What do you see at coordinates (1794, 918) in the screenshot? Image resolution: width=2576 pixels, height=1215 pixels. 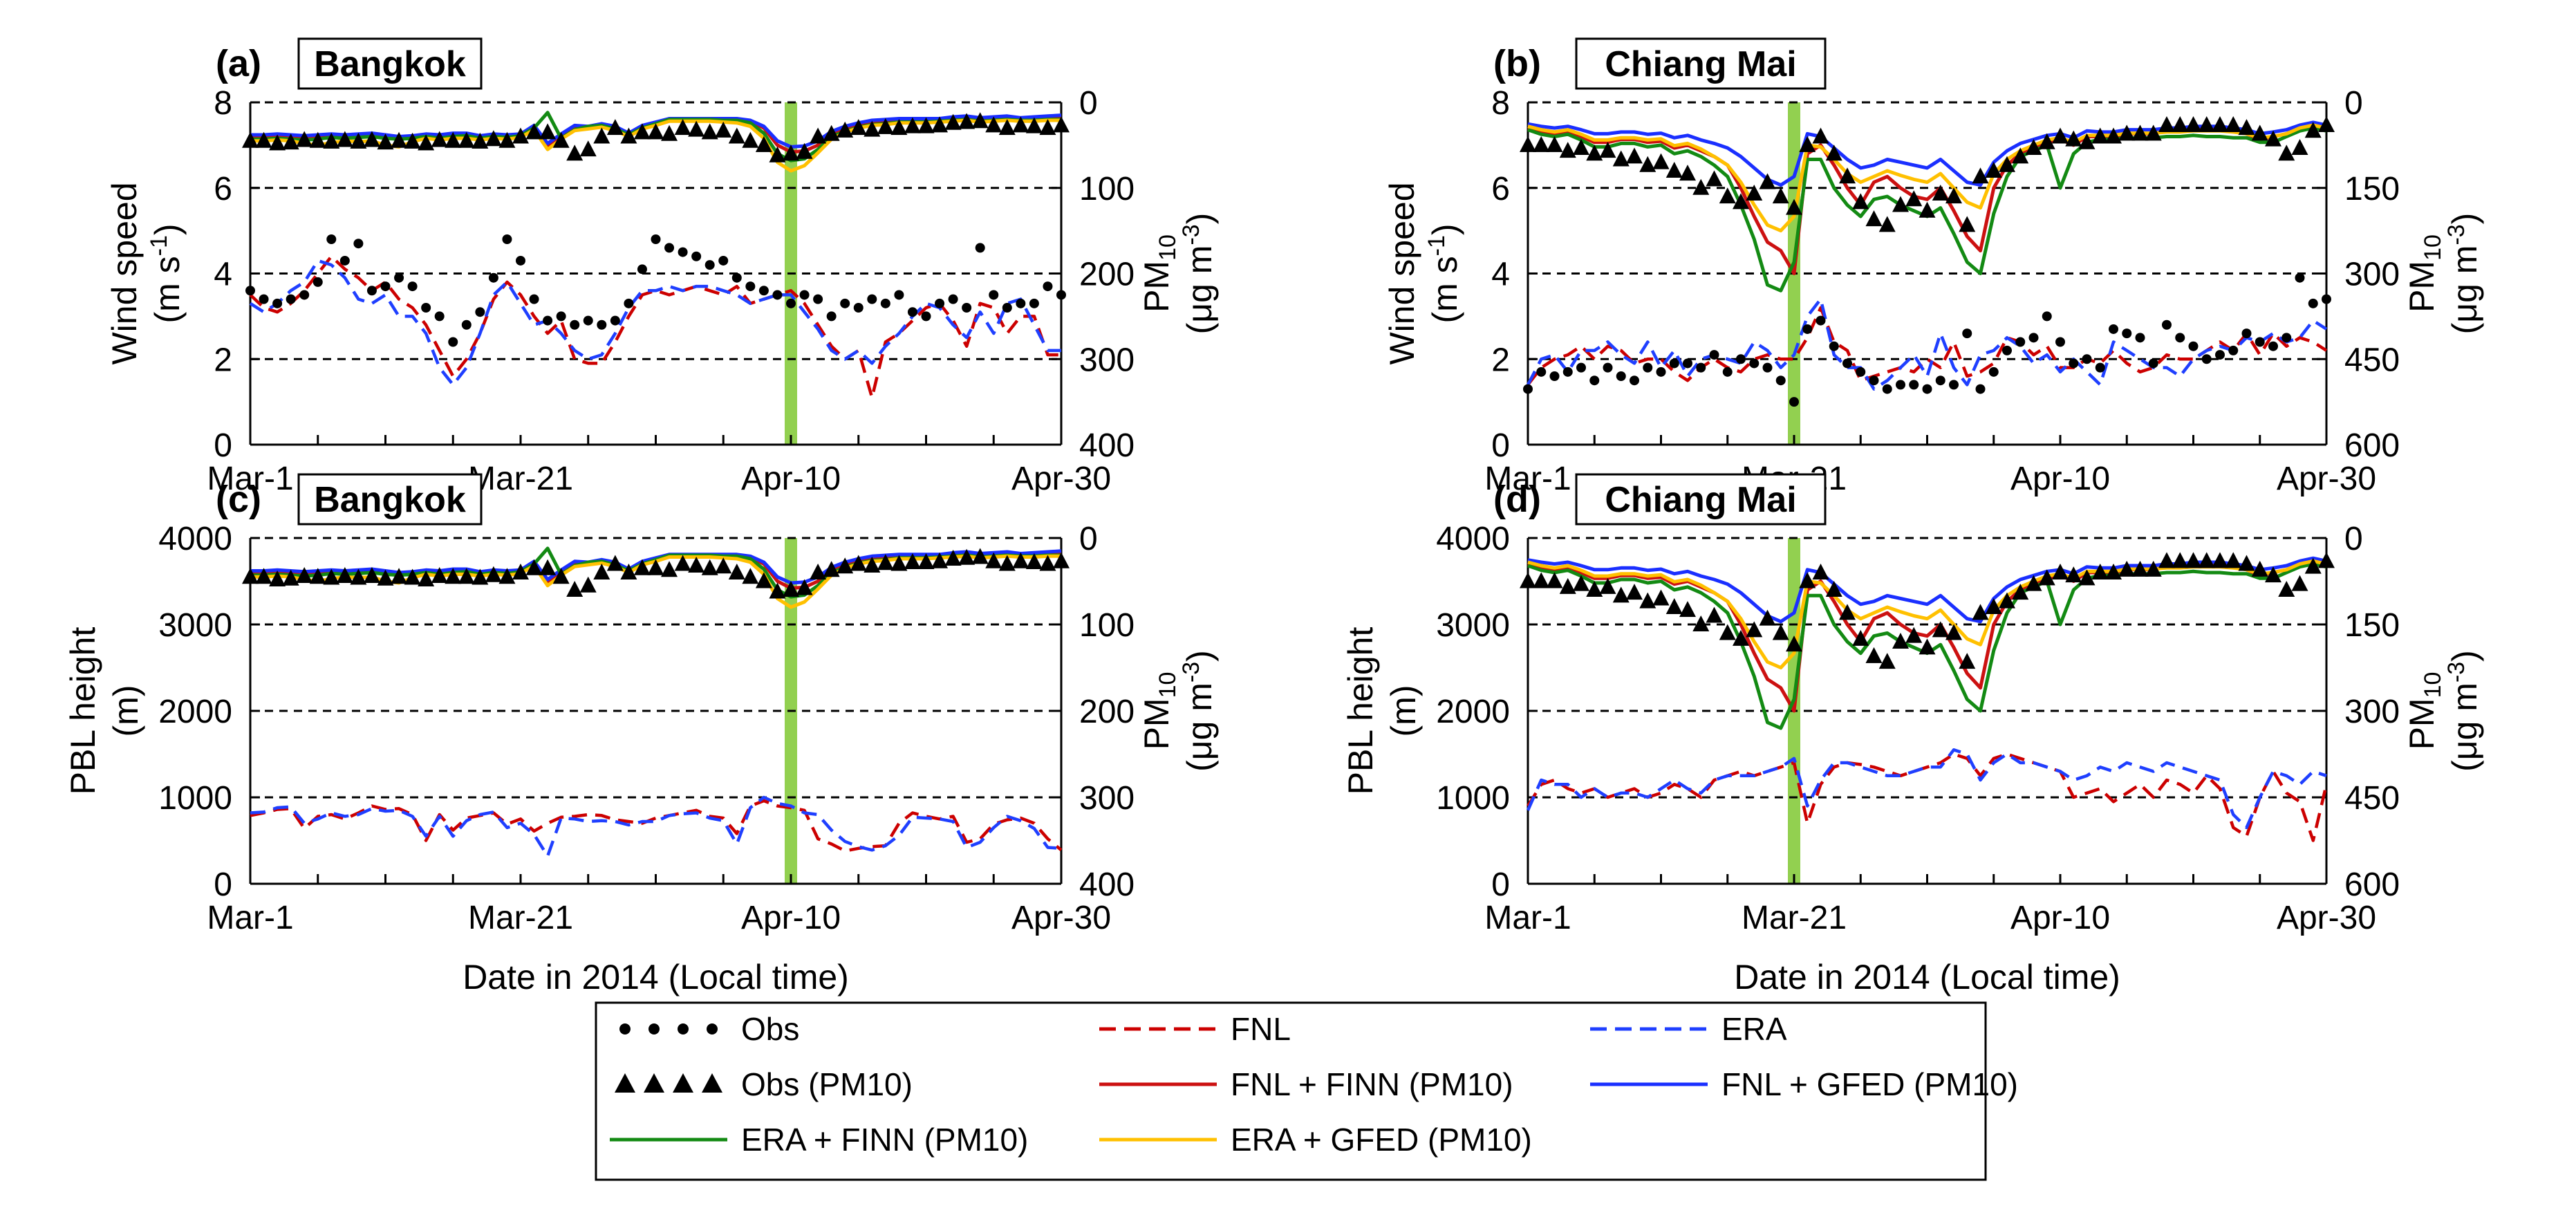 I see `x-tick-label: Mar-21` at bounding box center [1794, 918].